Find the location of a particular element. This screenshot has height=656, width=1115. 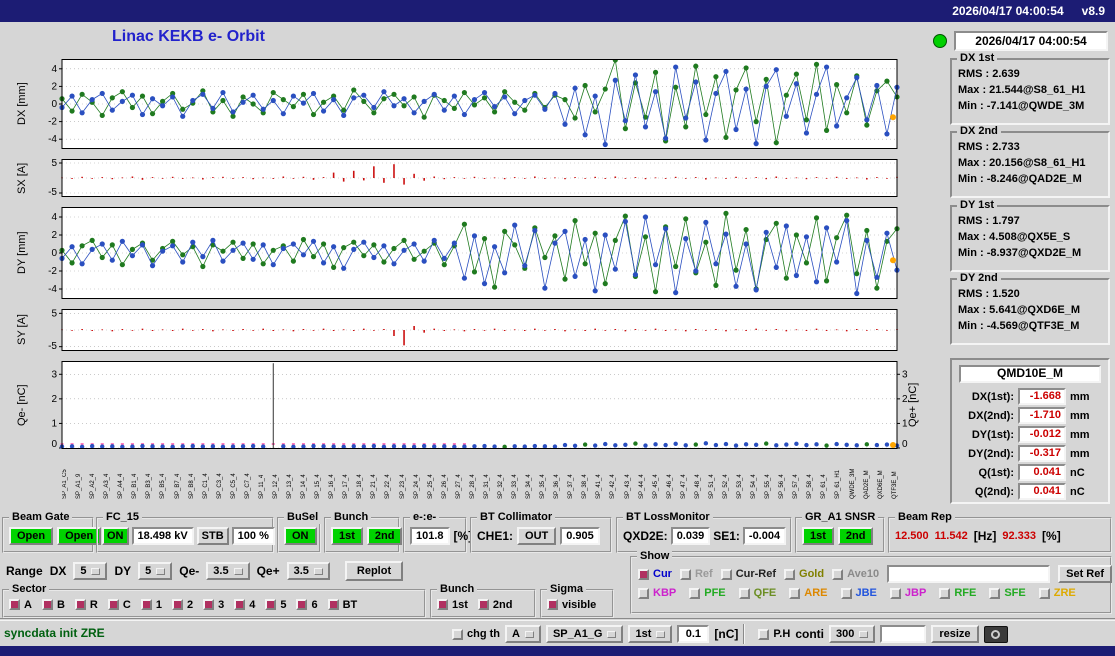

mode-select: A is located at coordinates (523, 634).